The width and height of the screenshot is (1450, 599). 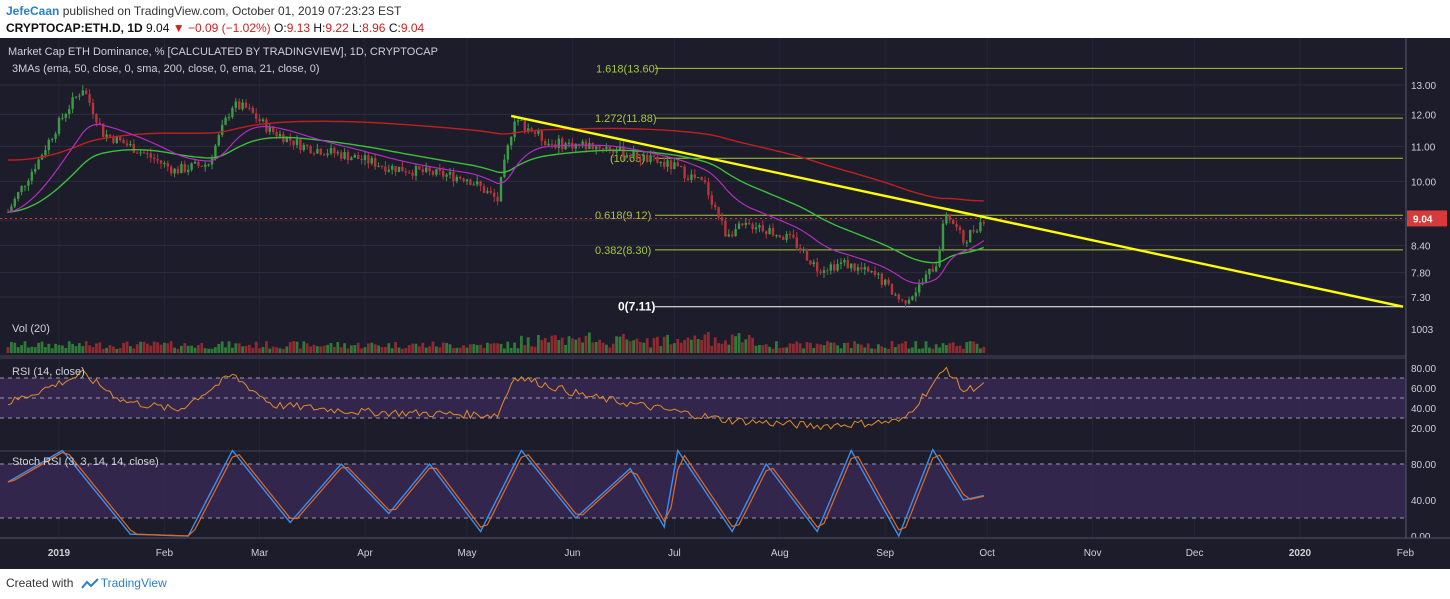 What do you see at coordinates (133, 583) in the screenshot?
I see `tradingview-brand: TradingView` at bounding box center [133, 583].